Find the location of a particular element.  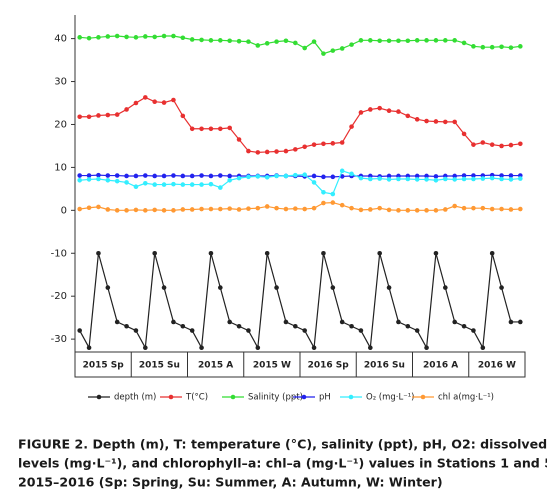

y-tick-label: 10 is located at coordinates (60, 167).